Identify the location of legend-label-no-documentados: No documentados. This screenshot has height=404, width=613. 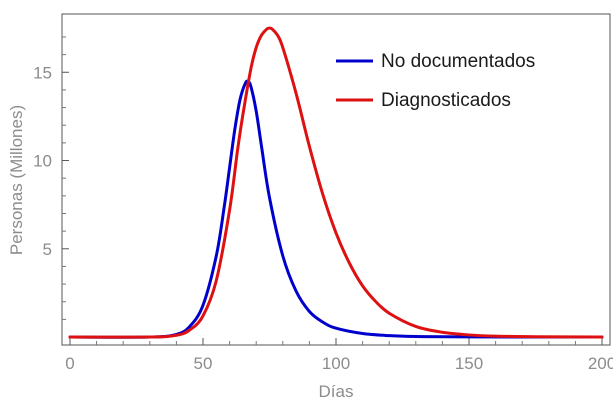
(458, 61).